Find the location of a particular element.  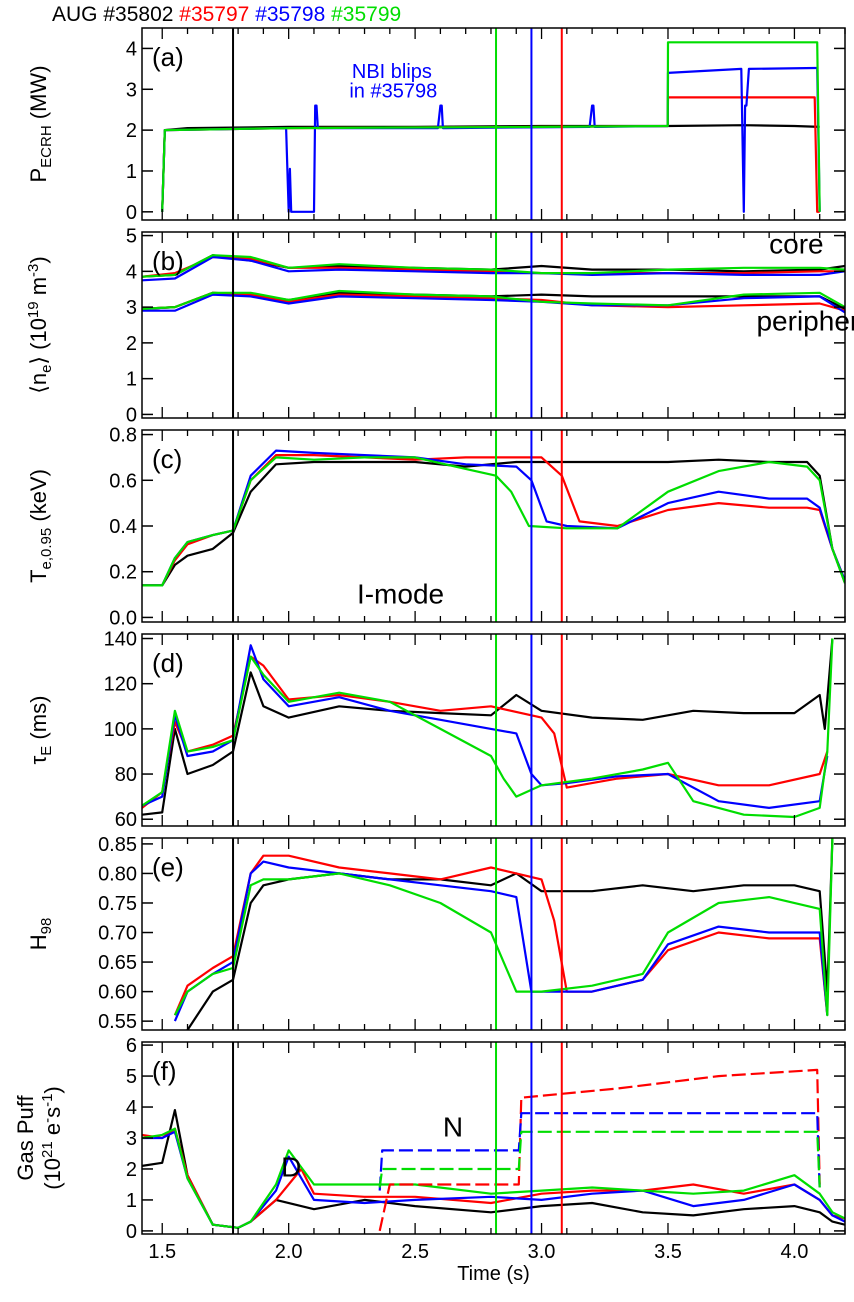

x-tick-label: 3.5 is located at coordinates (668, 1252).